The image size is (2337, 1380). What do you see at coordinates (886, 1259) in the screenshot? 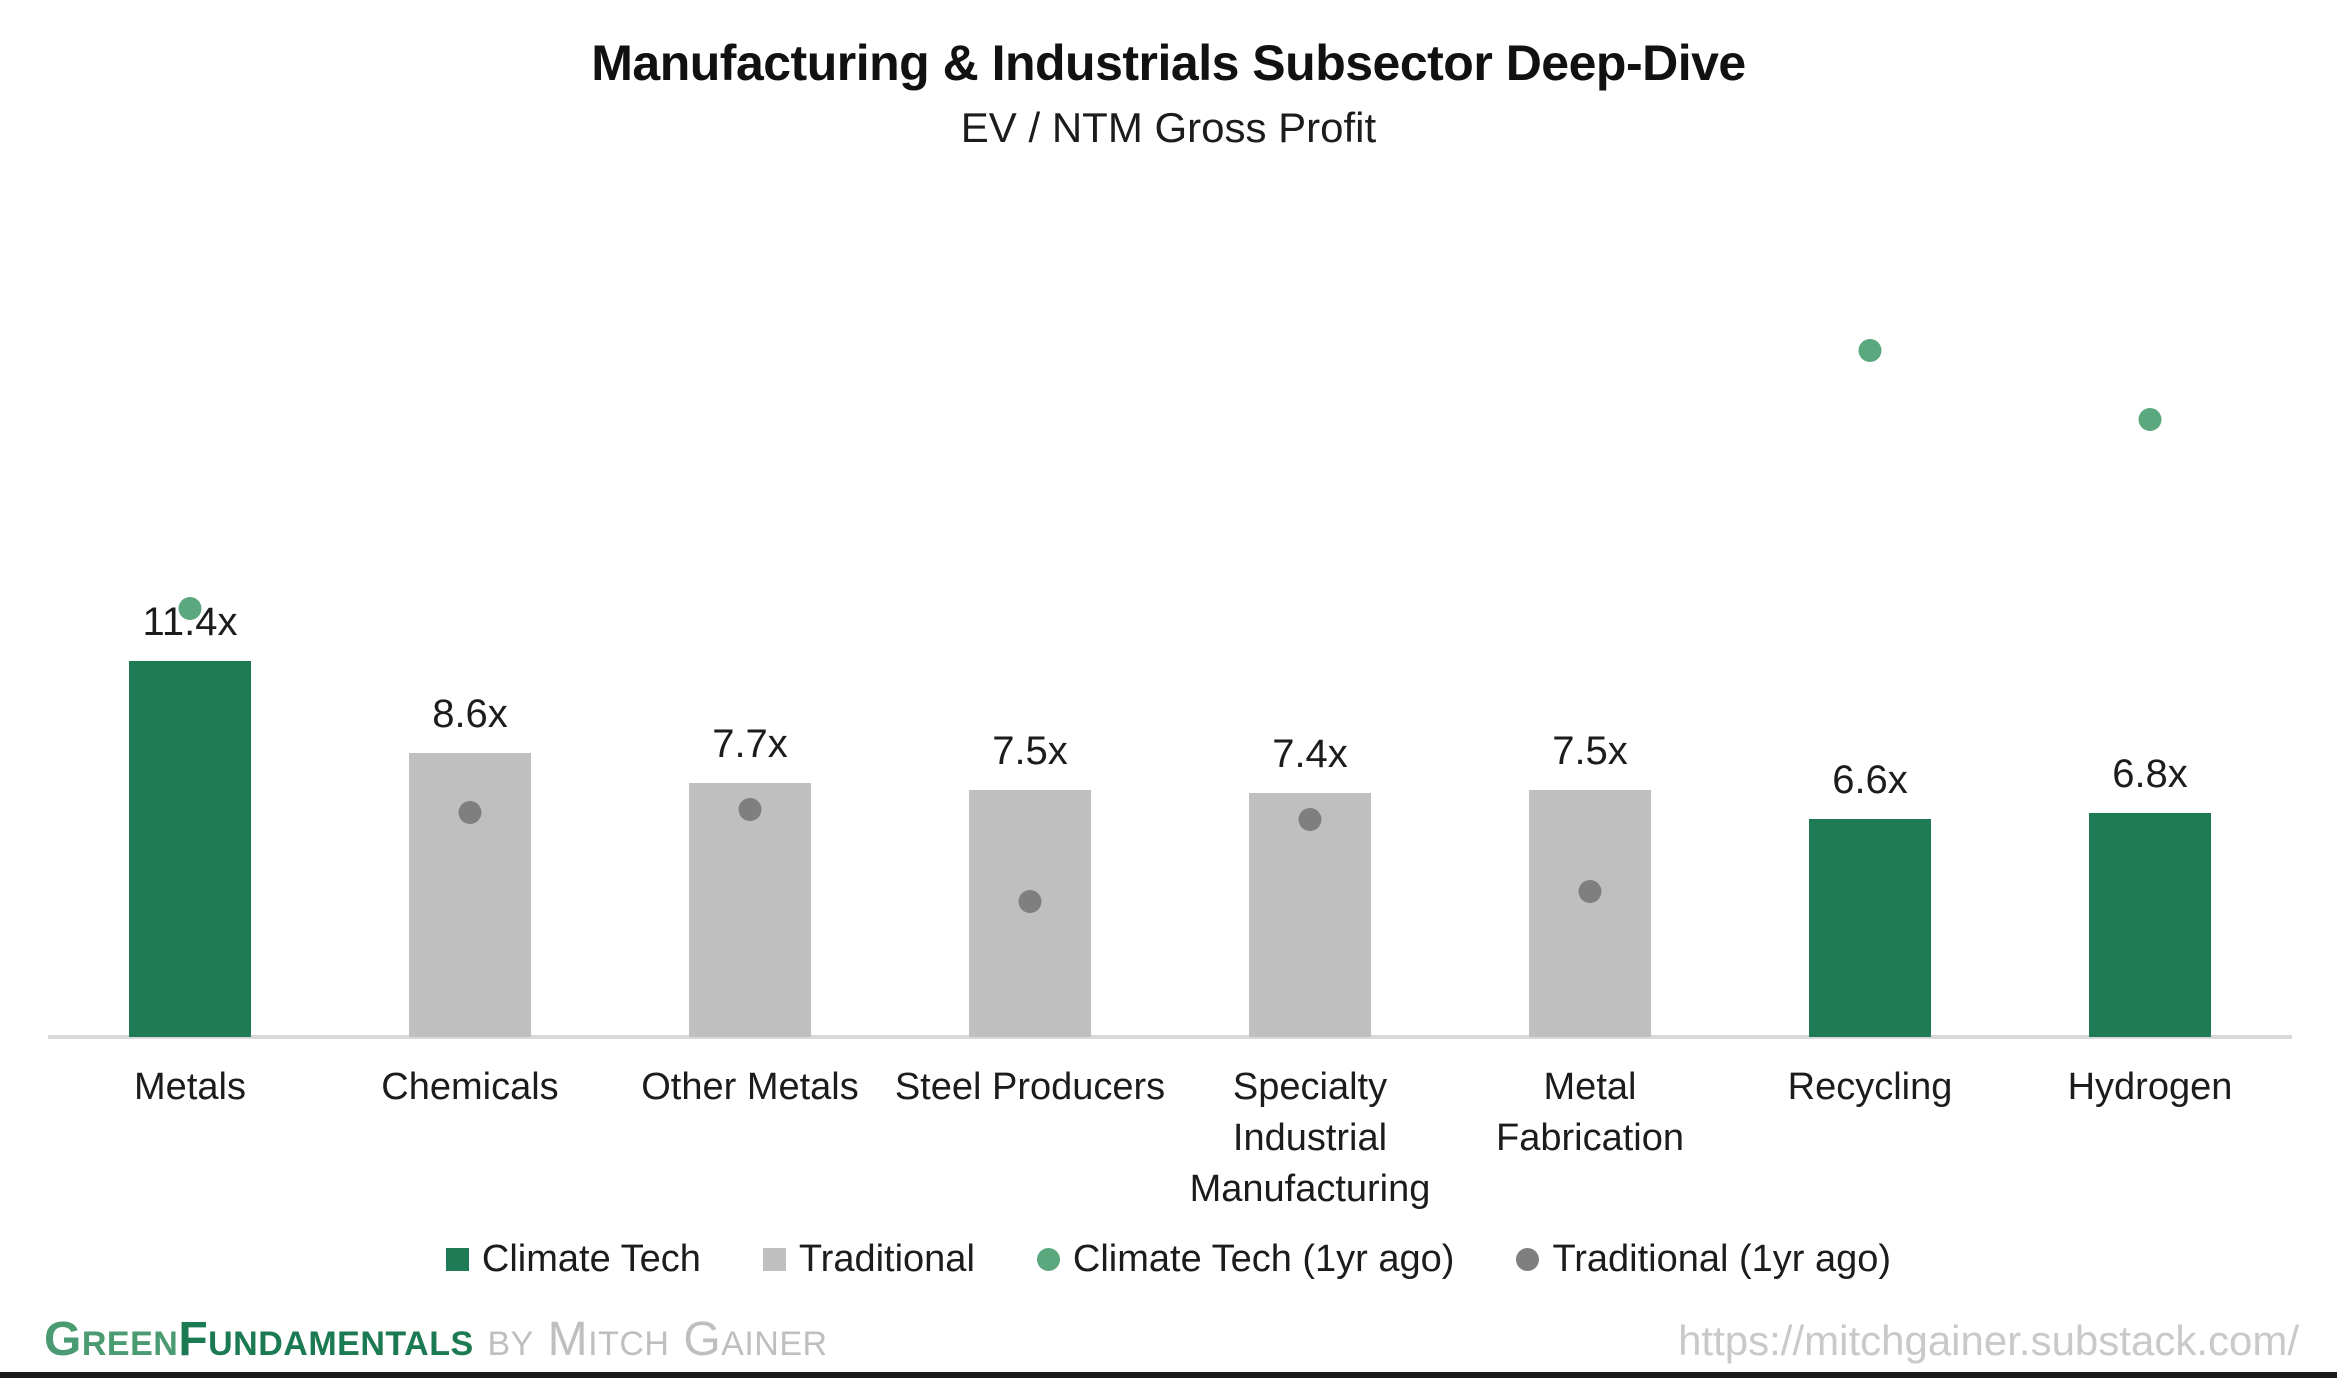
I see `legend-label: Traditional` at bounding box center [886, 1259].